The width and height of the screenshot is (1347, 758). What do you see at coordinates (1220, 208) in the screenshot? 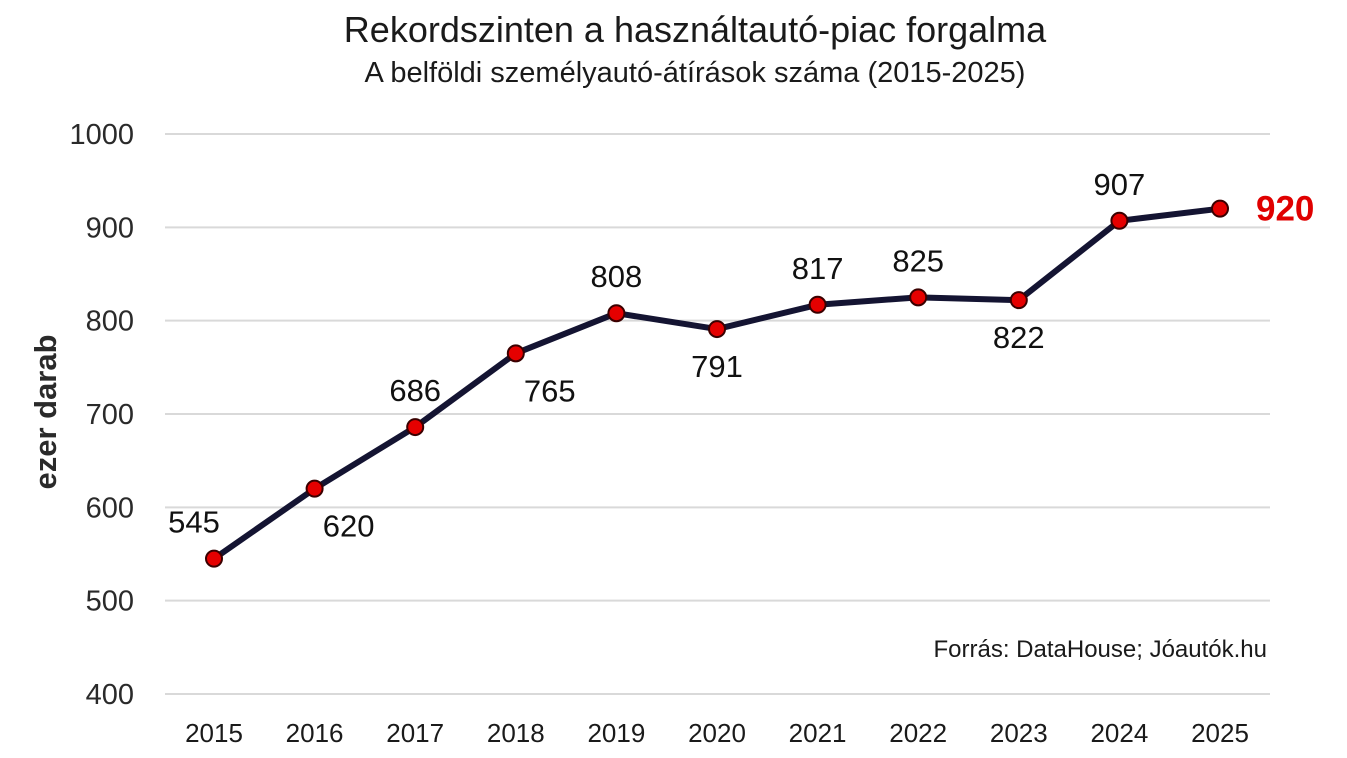
I see `data-point-2025` at bounding box center [1220, 208].